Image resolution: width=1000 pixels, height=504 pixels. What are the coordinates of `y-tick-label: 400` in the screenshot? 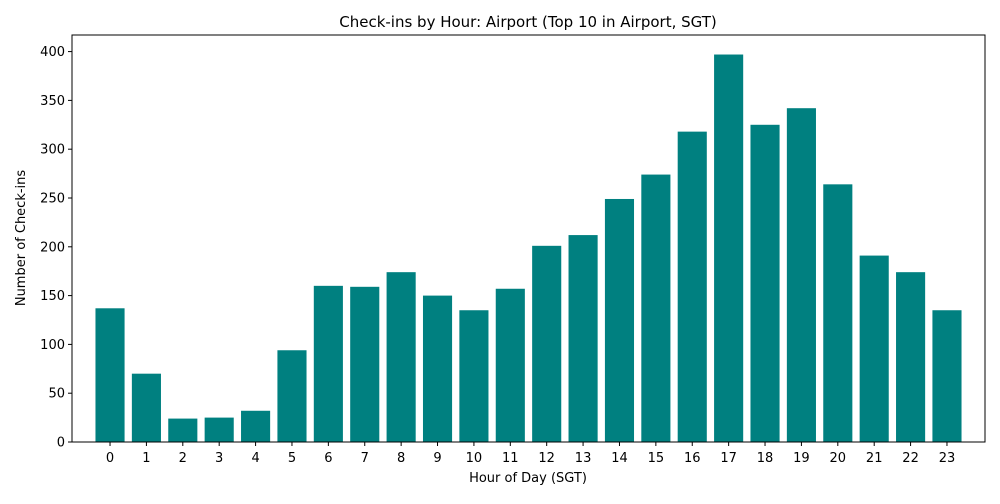 It's located at (52, 52).